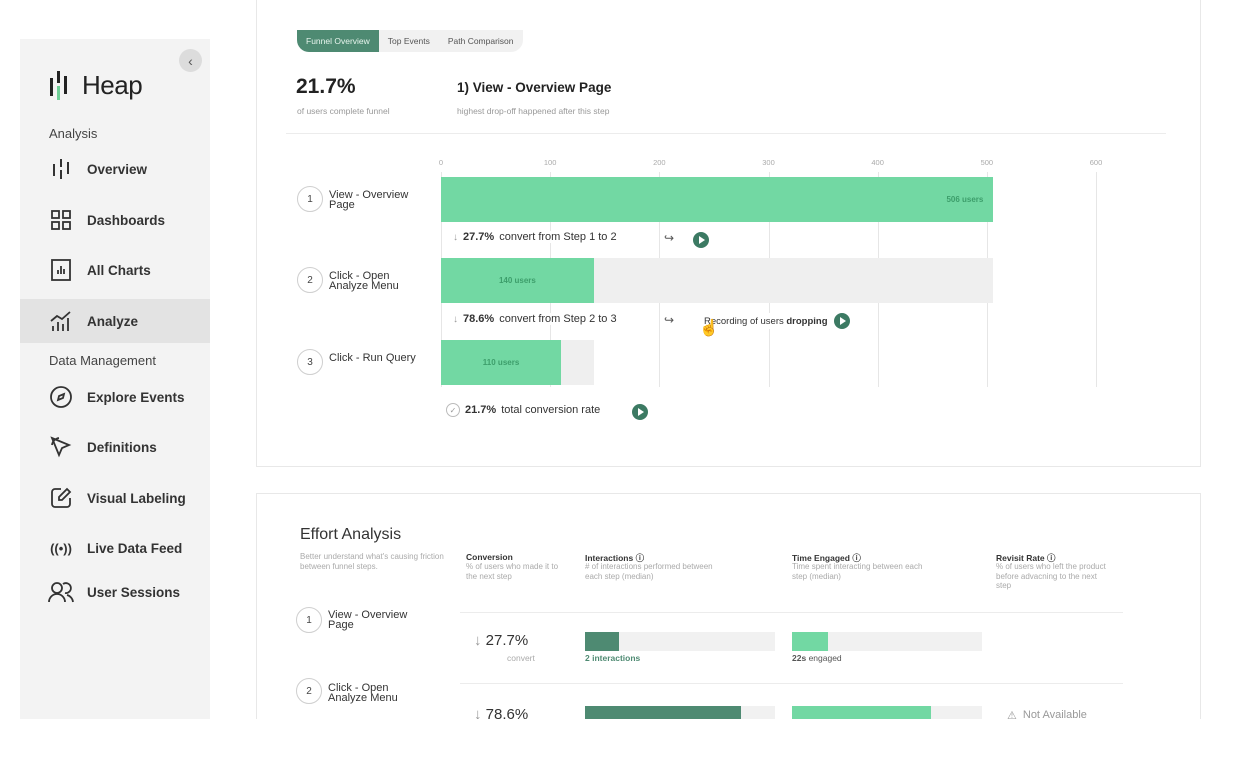  Describe the element at coordinates (364, 281) in the screenshot. I see `step-name-2: Click - Open Analyze Menu` at that location.